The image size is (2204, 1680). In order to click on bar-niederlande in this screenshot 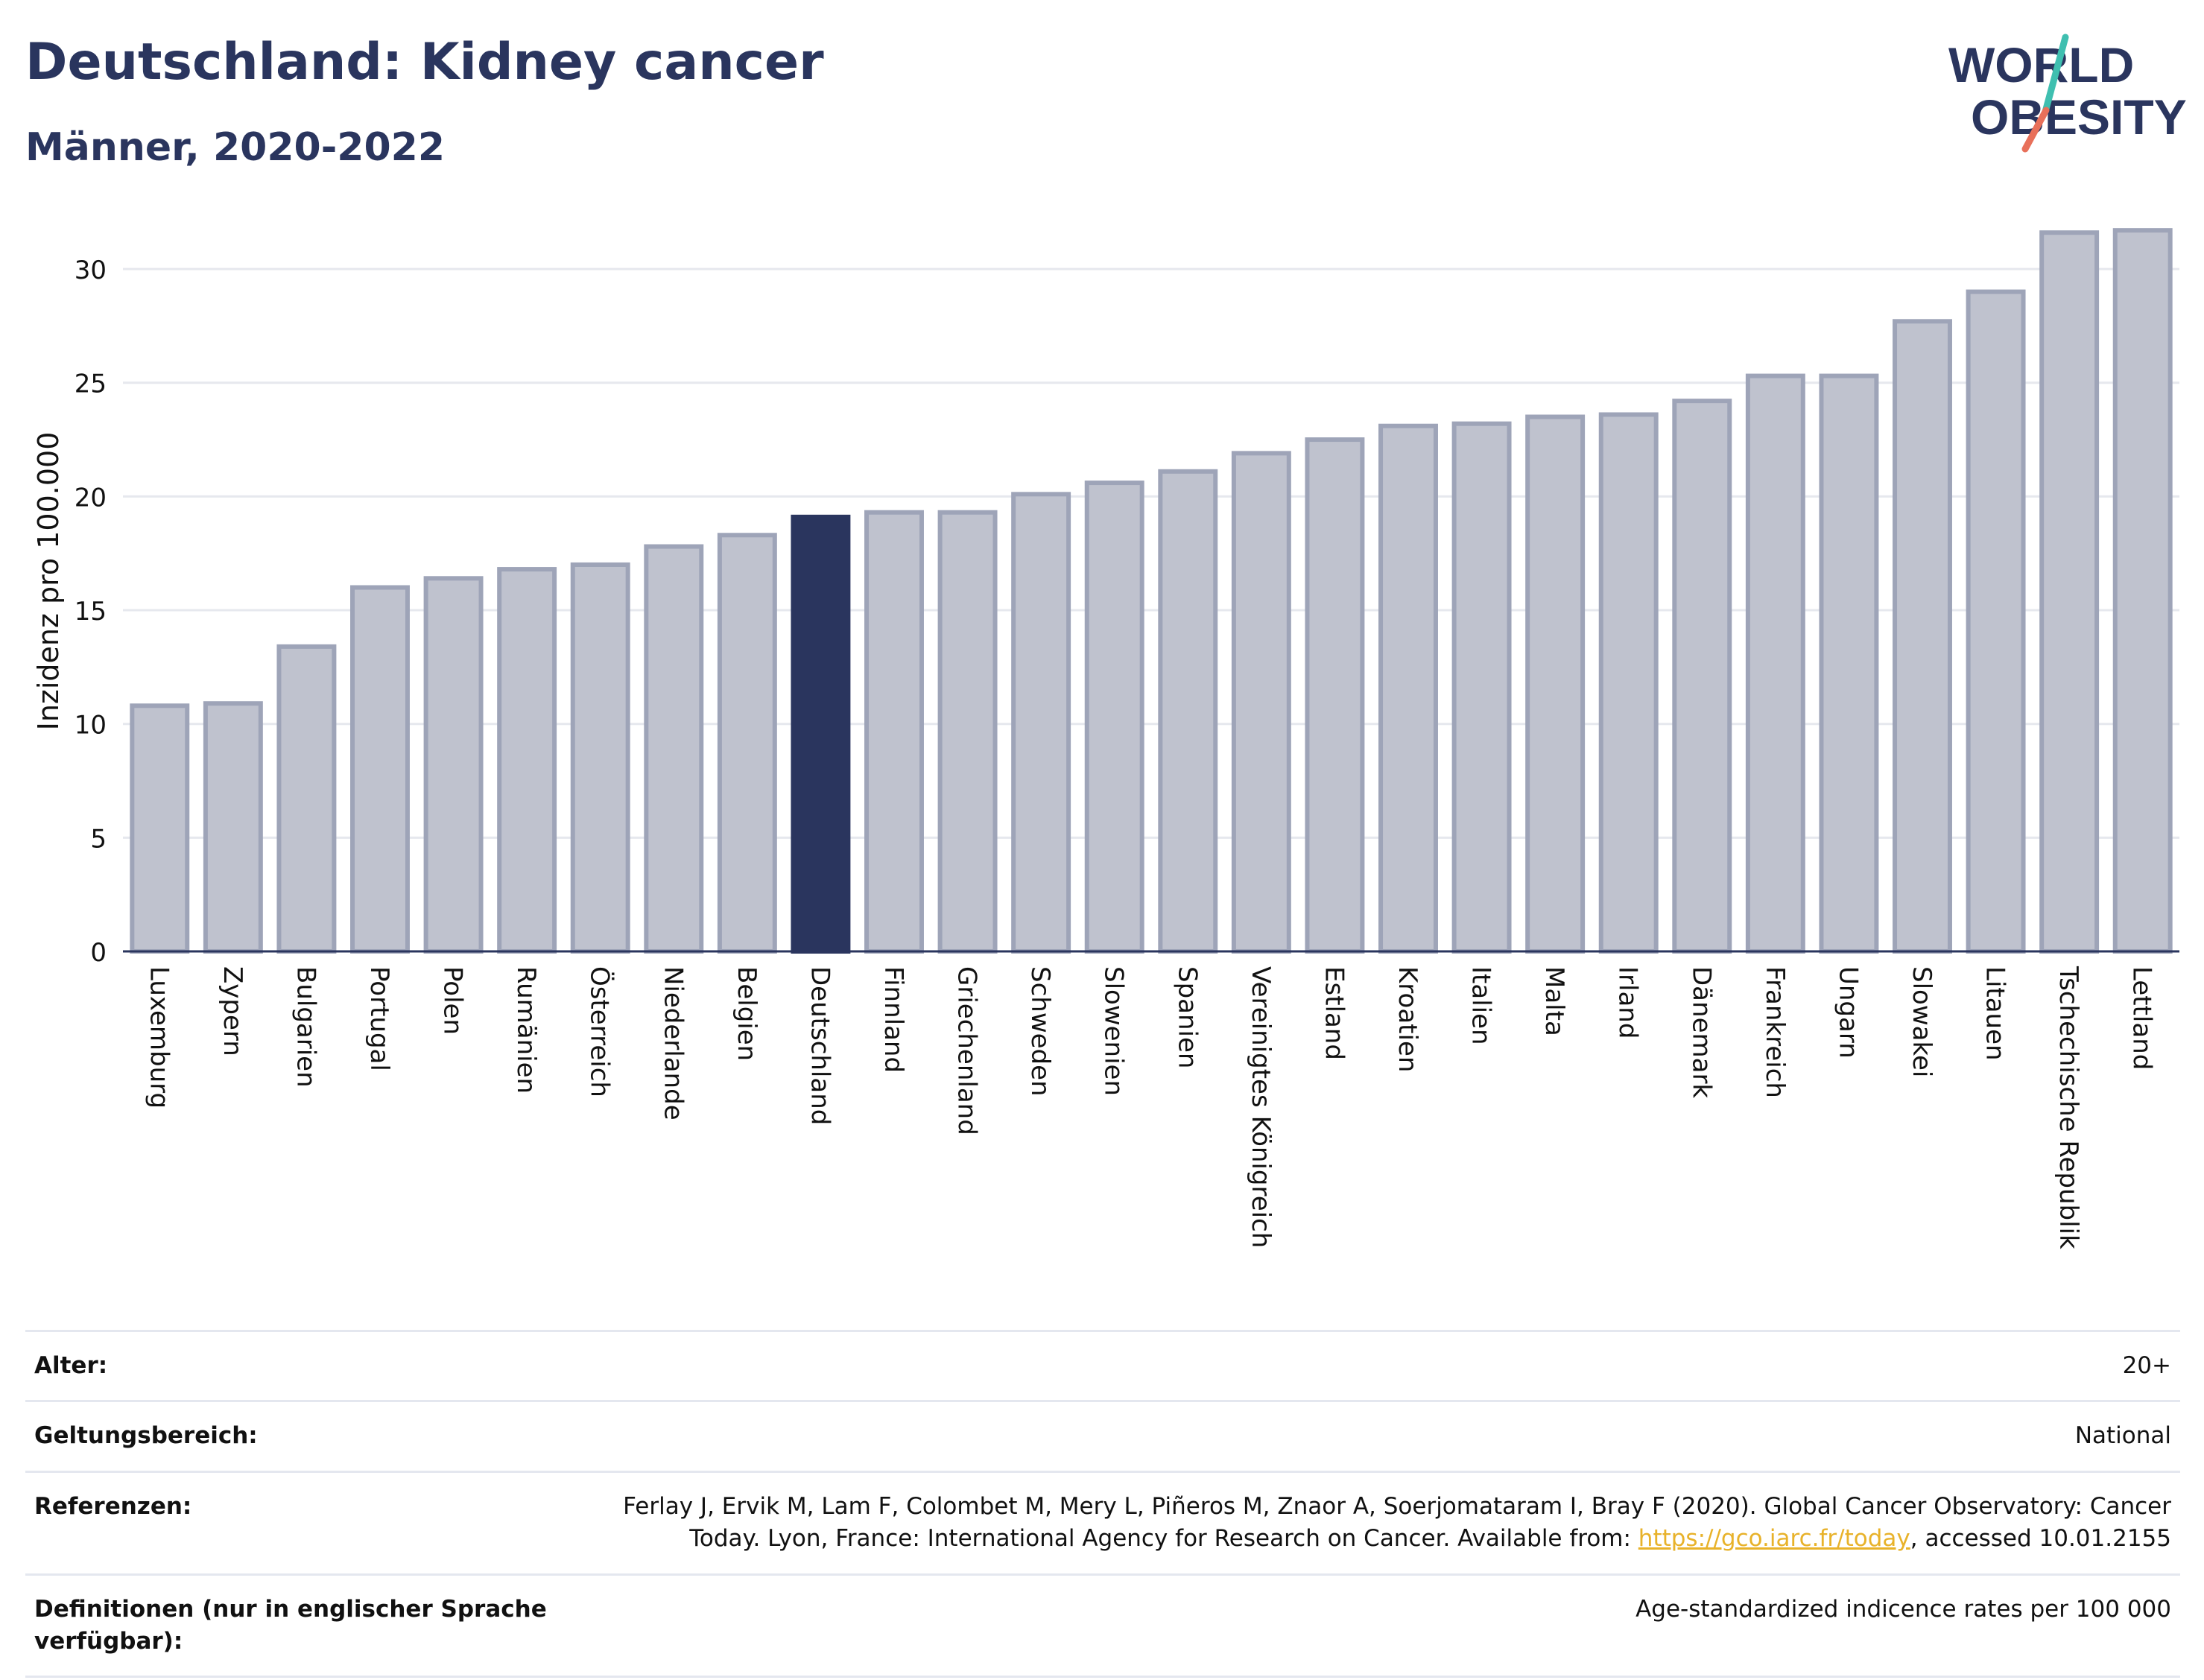, I will do `click(674, 749)`.